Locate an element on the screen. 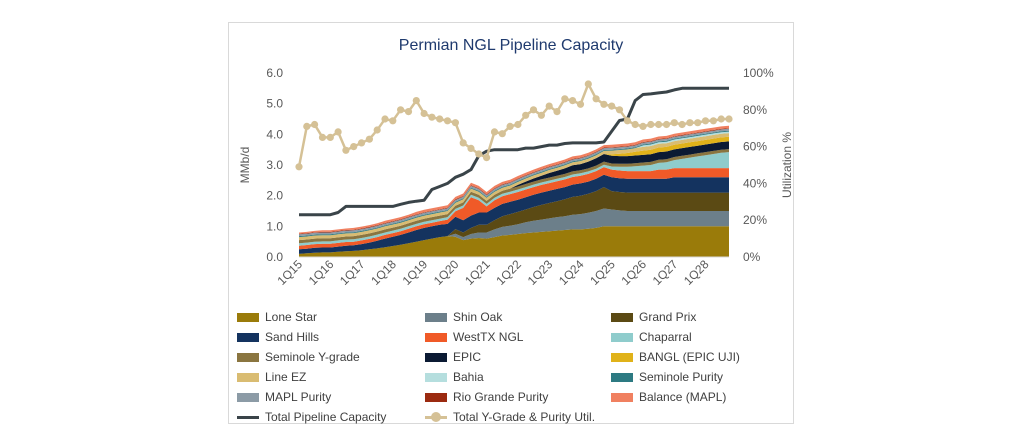 Image resolution: width=1024 pixels, height=439 pixels. y-tick-label: 4.0 is located at coordinates (274, 134).